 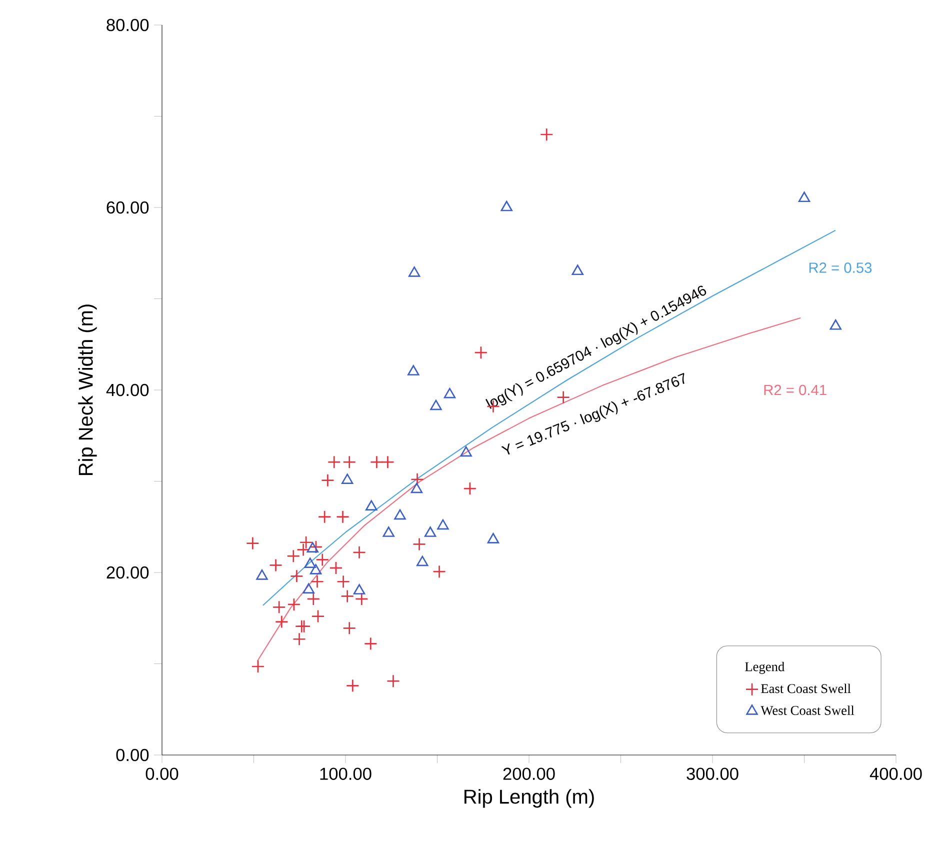 I want to click on annotation: R2 = 0.53, so click(x=840, y=267).